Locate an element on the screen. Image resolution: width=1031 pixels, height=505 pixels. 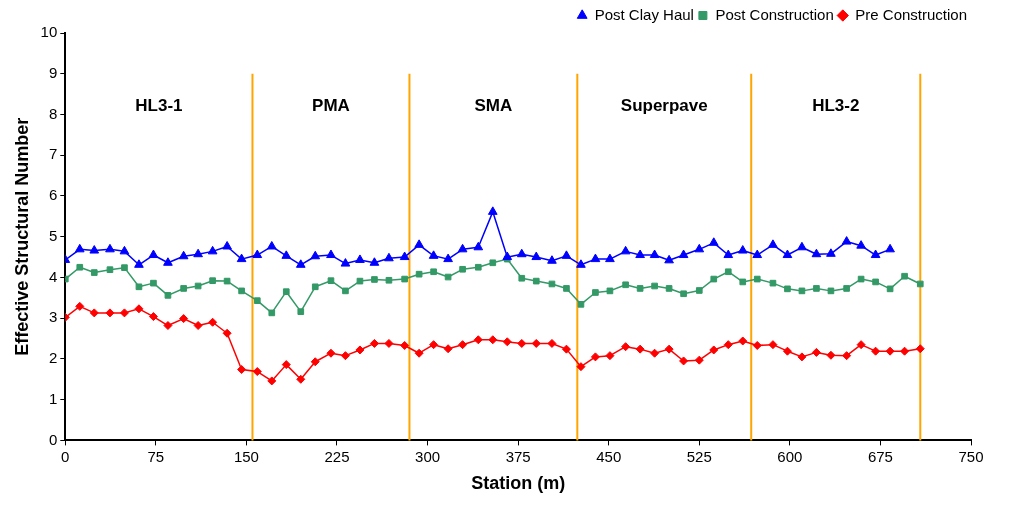
y-tick-label: 4 is located at coordinates (53, 276).